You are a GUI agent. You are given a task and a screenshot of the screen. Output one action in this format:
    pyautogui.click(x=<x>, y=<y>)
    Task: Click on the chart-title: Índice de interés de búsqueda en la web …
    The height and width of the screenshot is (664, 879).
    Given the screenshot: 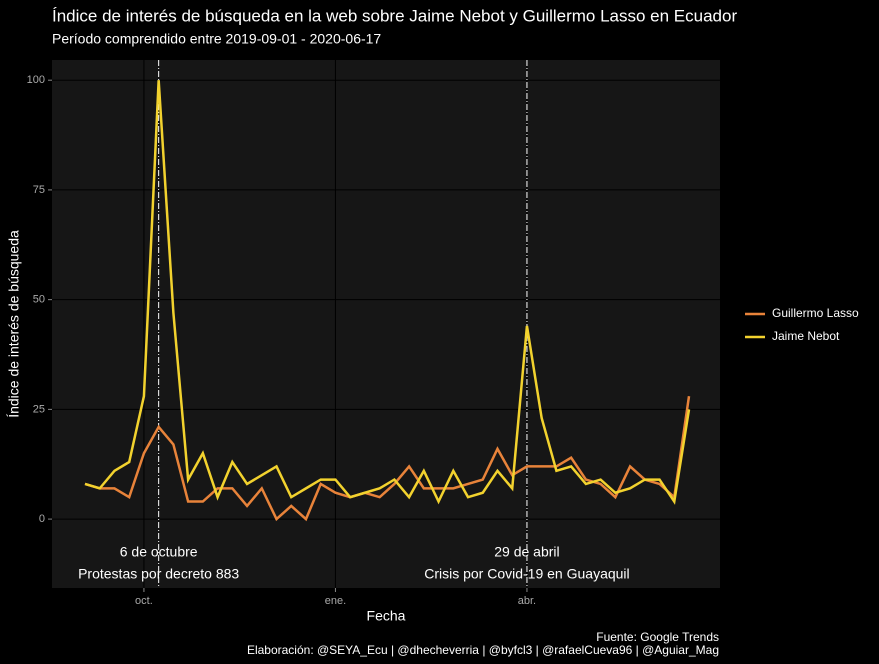 What is the action you would take?
    pyautogui.click(x=394, y=15)
    